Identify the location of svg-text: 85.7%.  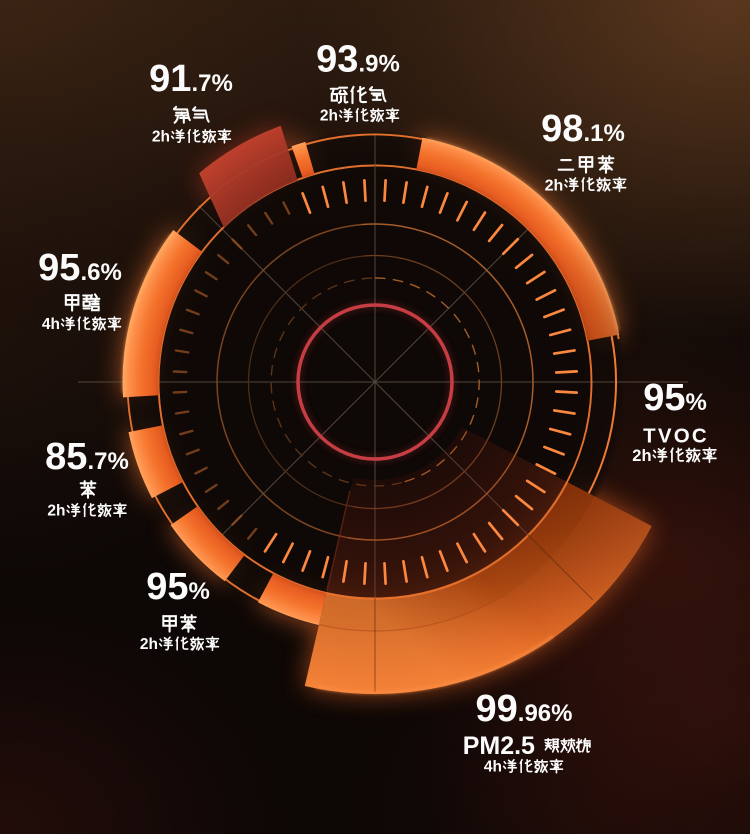
(87, 457).